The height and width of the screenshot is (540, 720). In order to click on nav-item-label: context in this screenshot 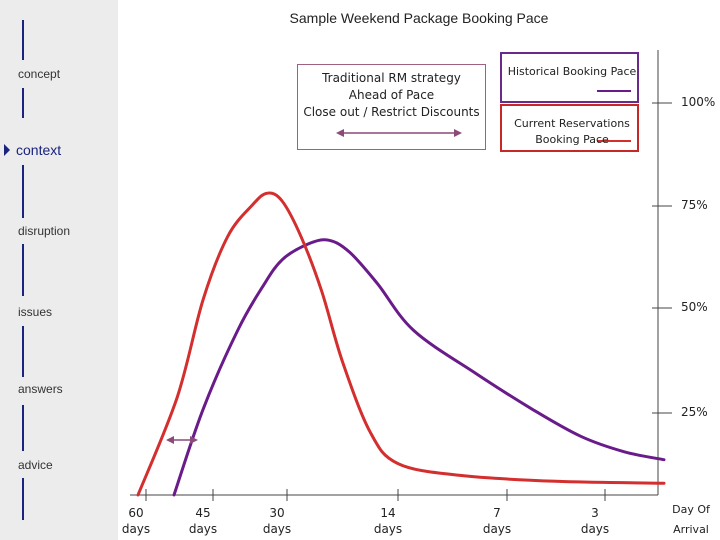, I will do `click(39, 150)`.